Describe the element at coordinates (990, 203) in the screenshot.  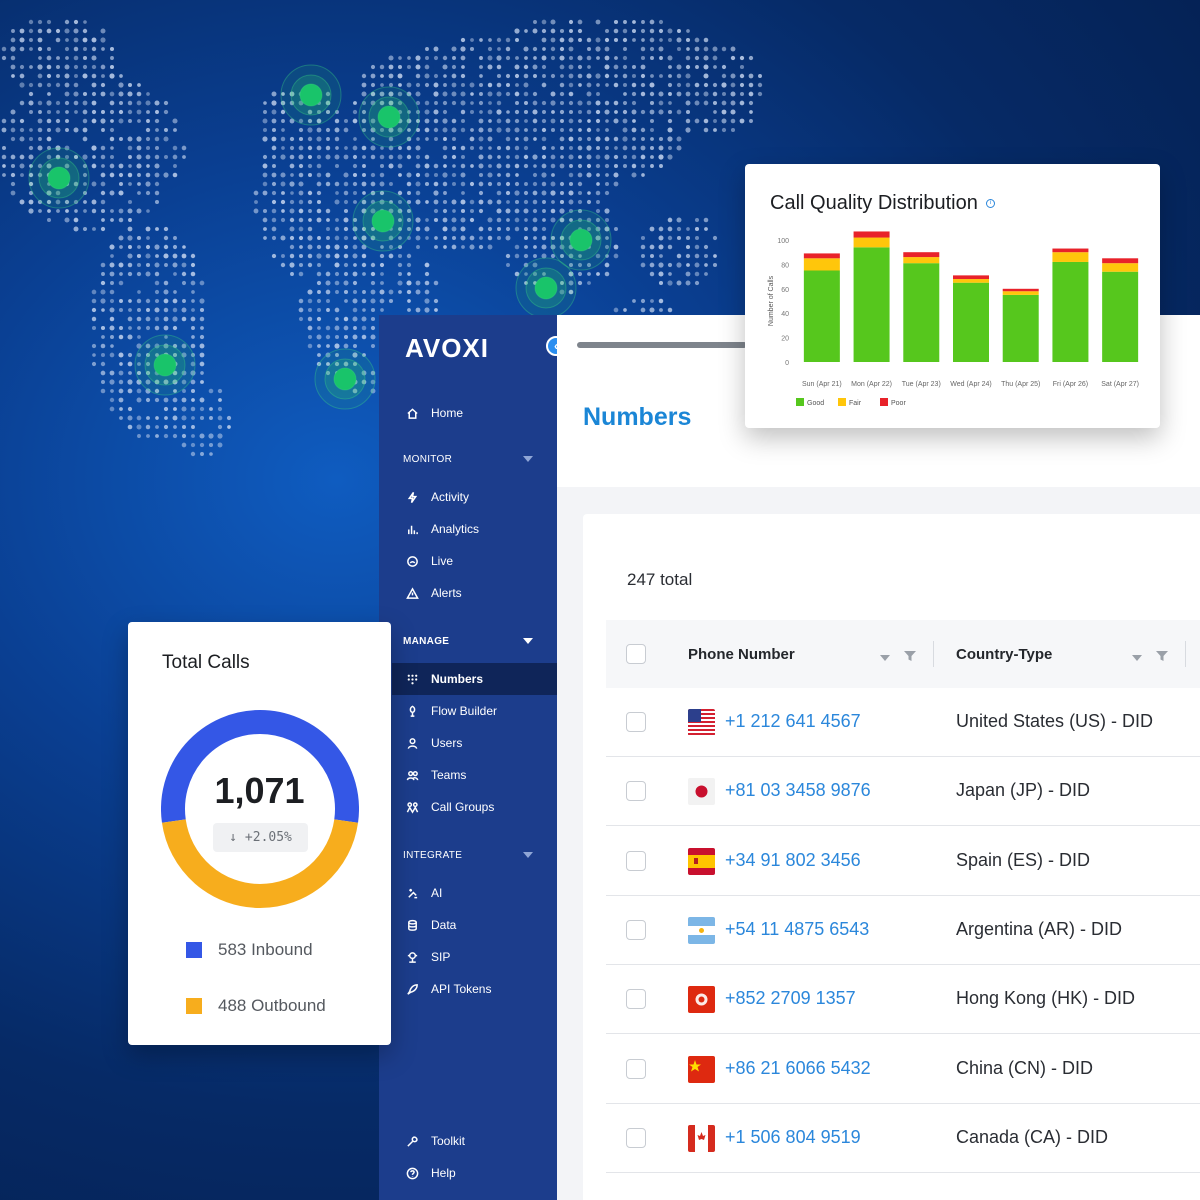
I see `info-icon: i` at that location.